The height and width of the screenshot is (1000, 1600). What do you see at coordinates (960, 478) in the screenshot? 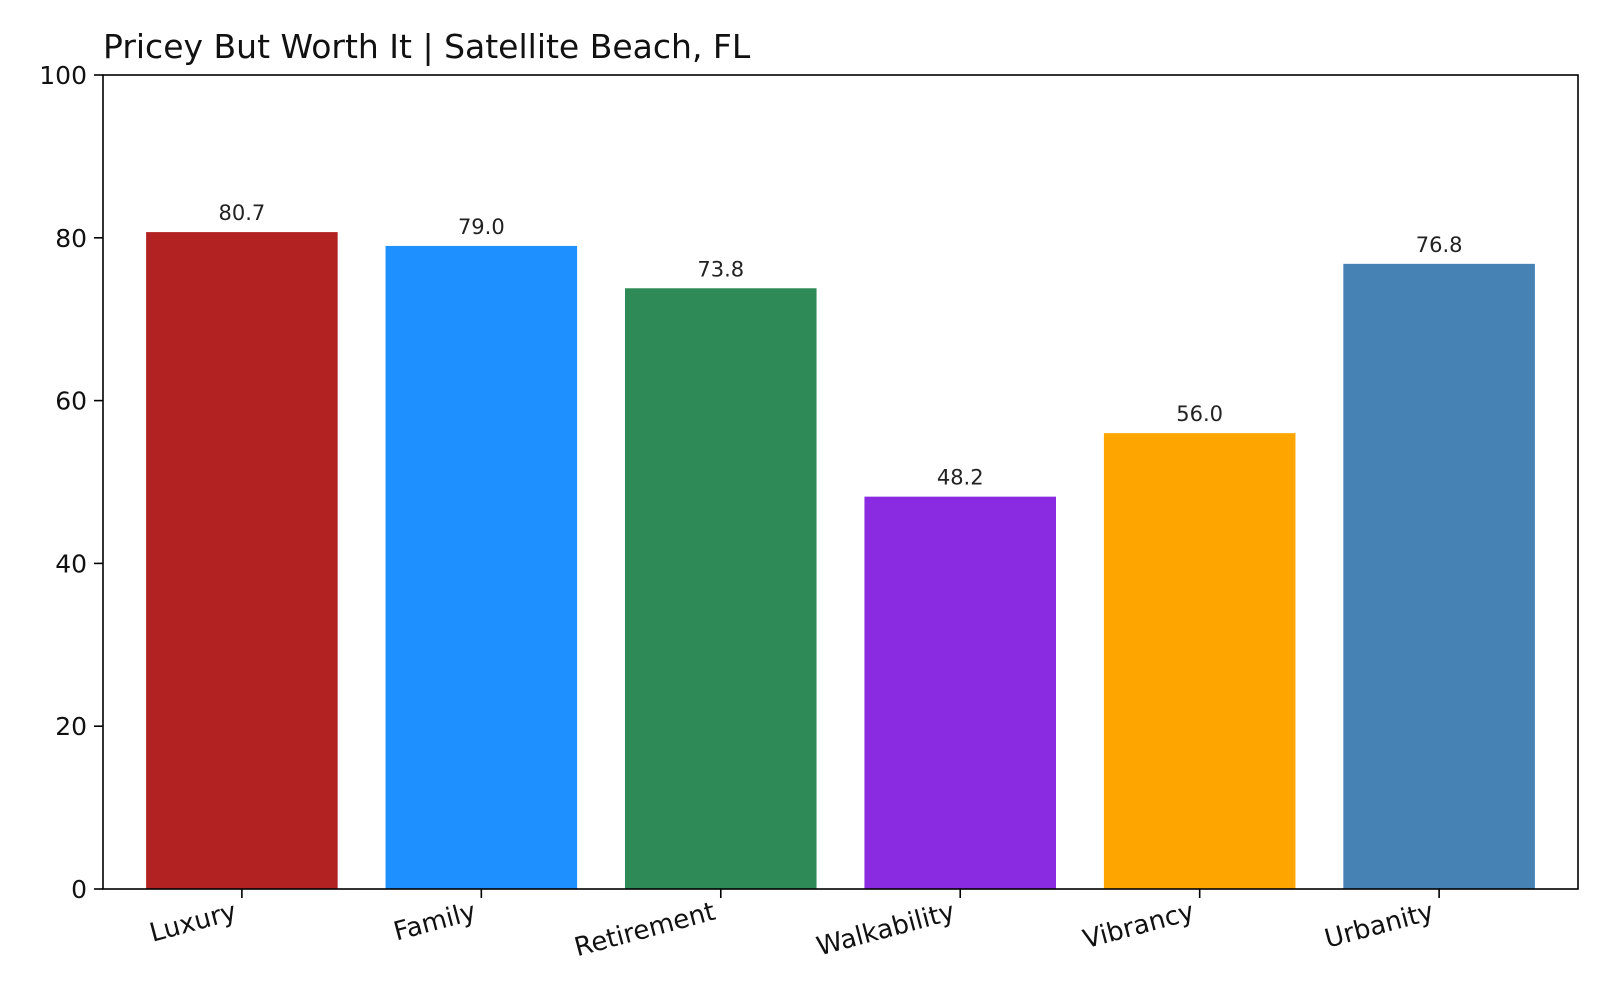
I see `bar-value-label: 48.2` at bounding box center [960, 478].